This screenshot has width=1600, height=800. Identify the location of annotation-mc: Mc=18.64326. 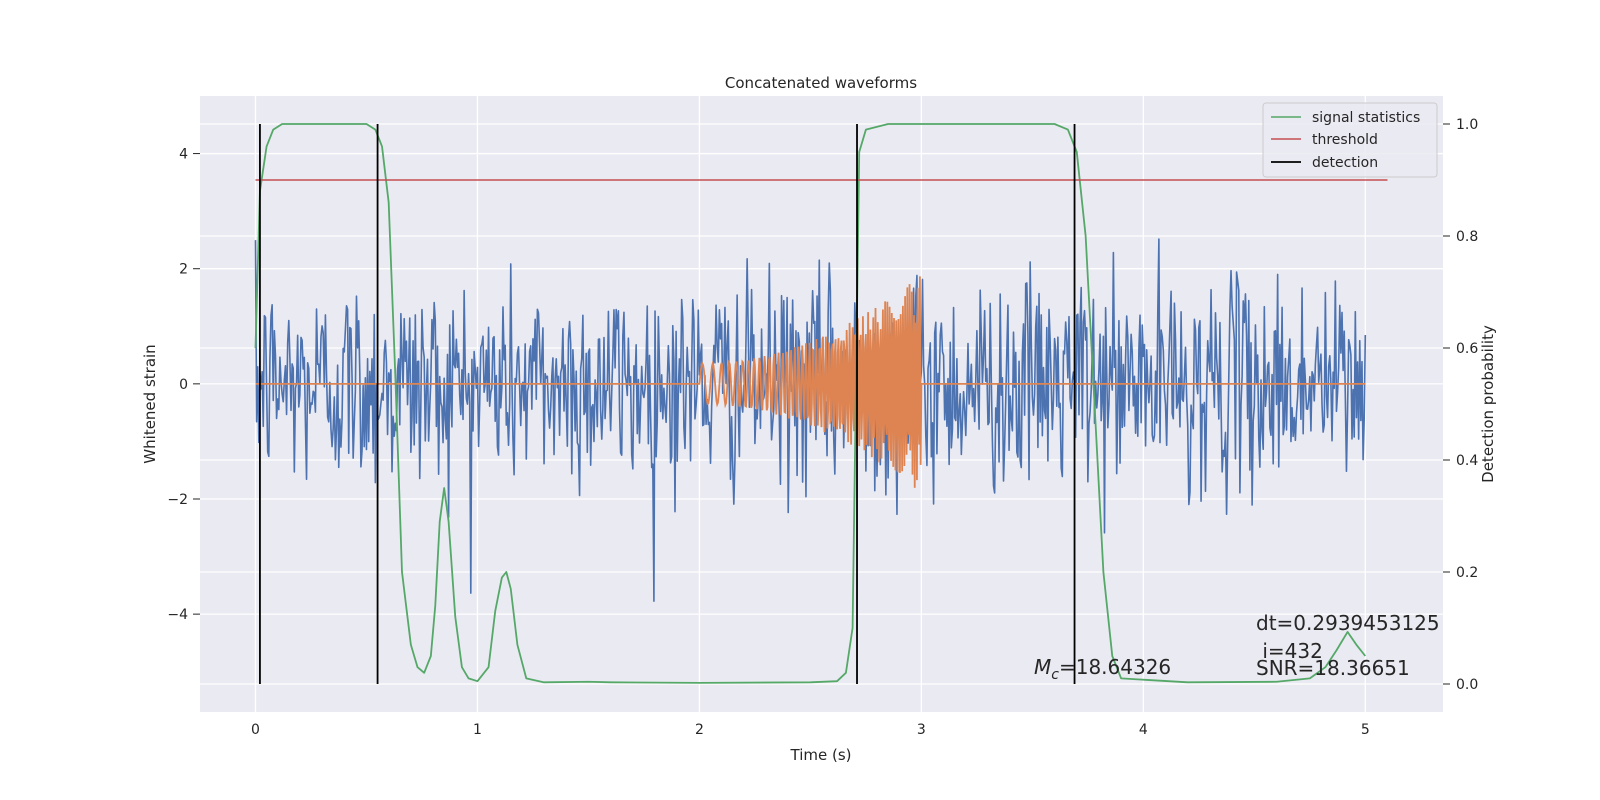
(1102, 669).